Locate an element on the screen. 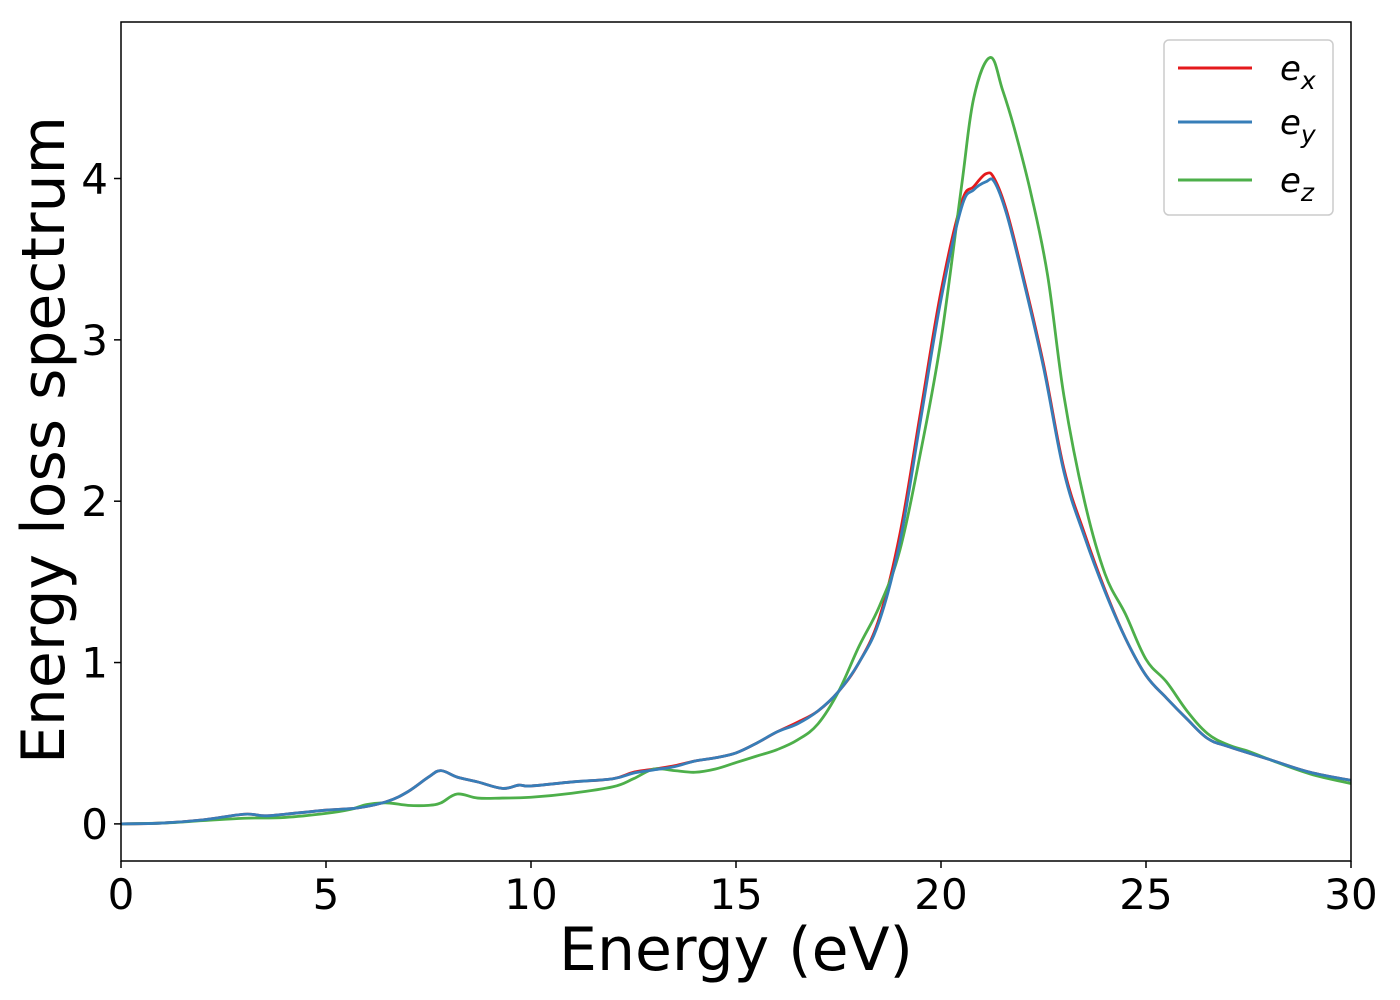 The width and height of the screenshot is (1400, 1000). svg-text: ex is located at coordinates (1298, 72).